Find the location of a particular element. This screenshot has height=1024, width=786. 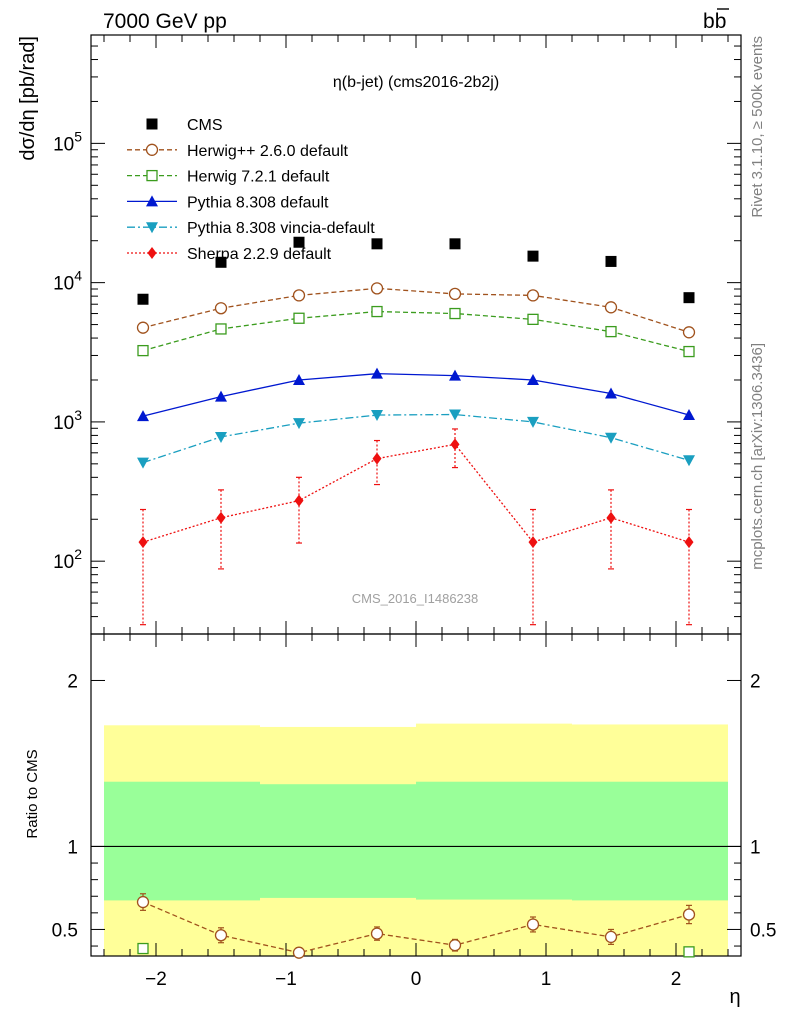

legend-label: Herwig 7.2.1 default is located at coordinates (258, 177).